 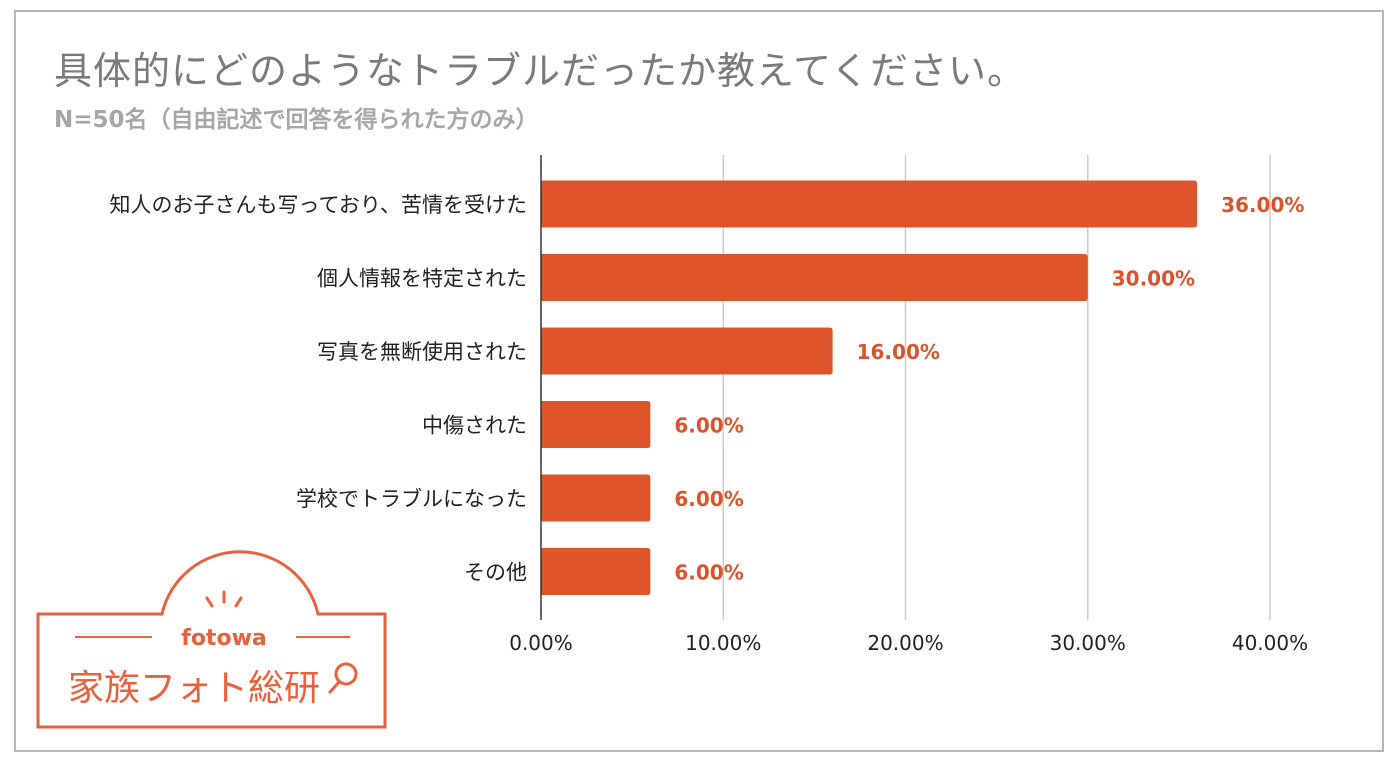 What do you see at coordinates (422, 352) in the screenshot?
I see `category-label: 写真を無断使用された` at bounding box center [422, 352].